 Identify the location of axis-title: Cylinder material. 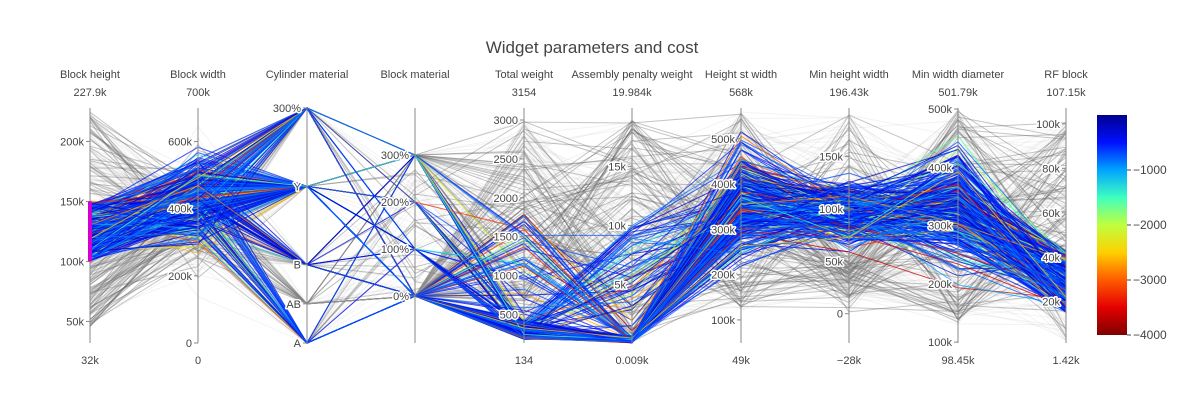
(307, 75).